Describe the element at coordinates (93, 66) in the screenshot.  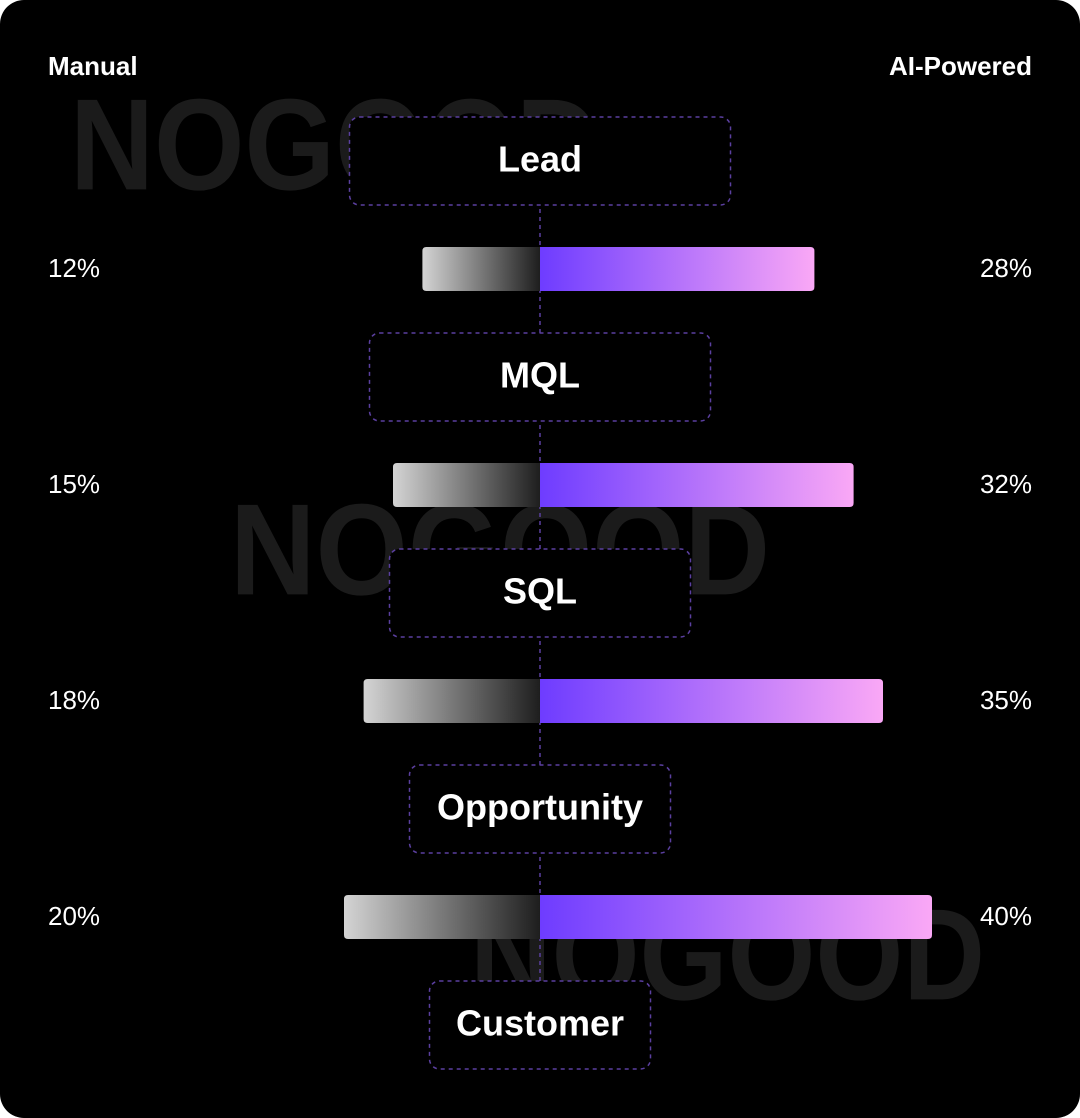
I see `legend-left: Manual` at that location.